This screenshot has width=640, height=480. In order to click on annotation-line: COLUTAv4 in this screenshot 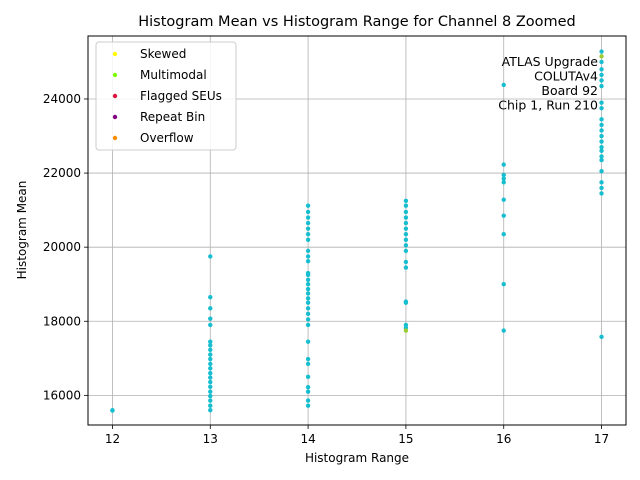, I will do `click(566, 76)`.